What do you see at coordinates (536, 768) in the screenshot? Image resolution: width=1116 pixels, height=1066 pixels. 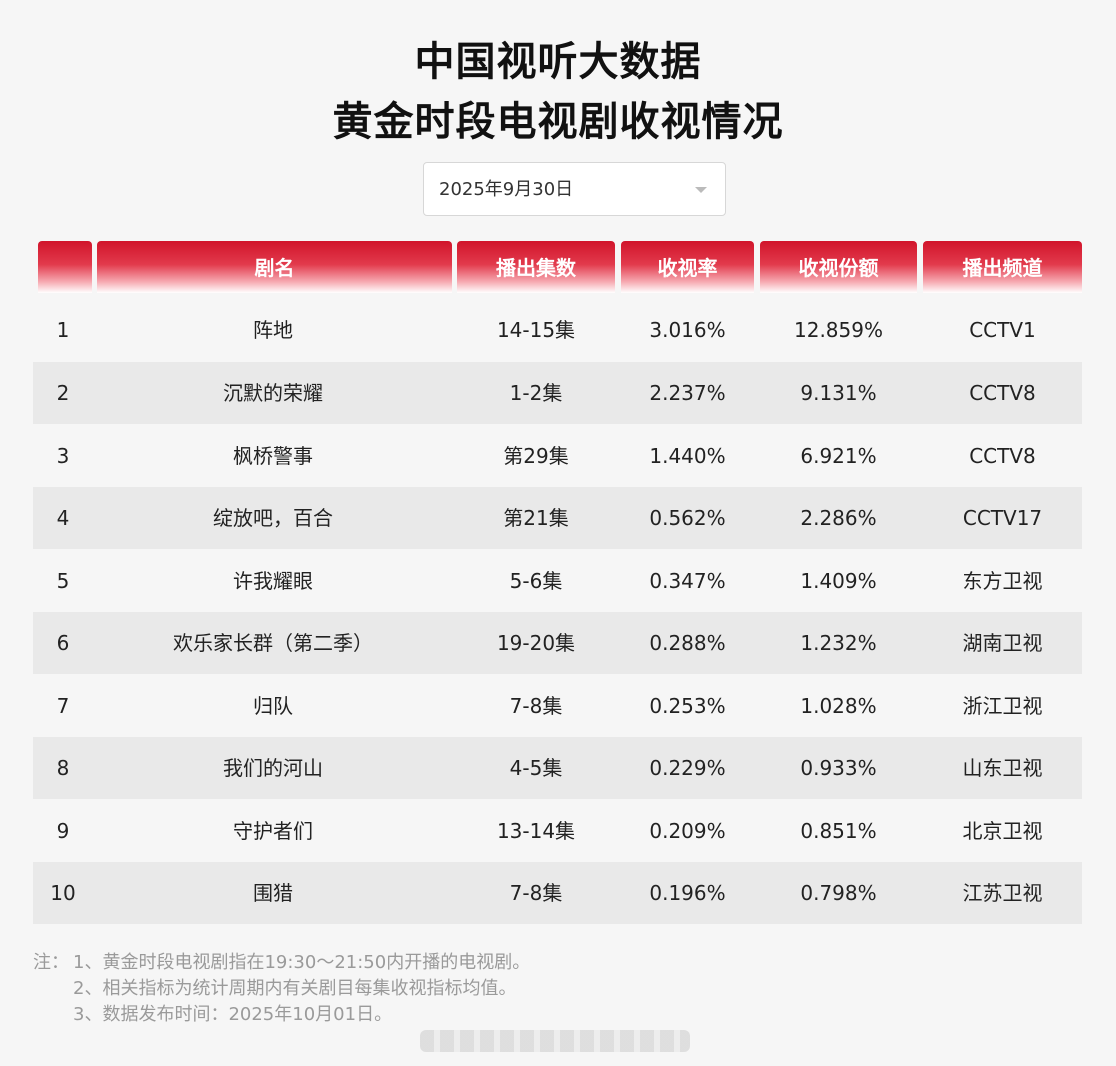 I see `episodes-cell: 4-5集` at bounding box center [536, 768].